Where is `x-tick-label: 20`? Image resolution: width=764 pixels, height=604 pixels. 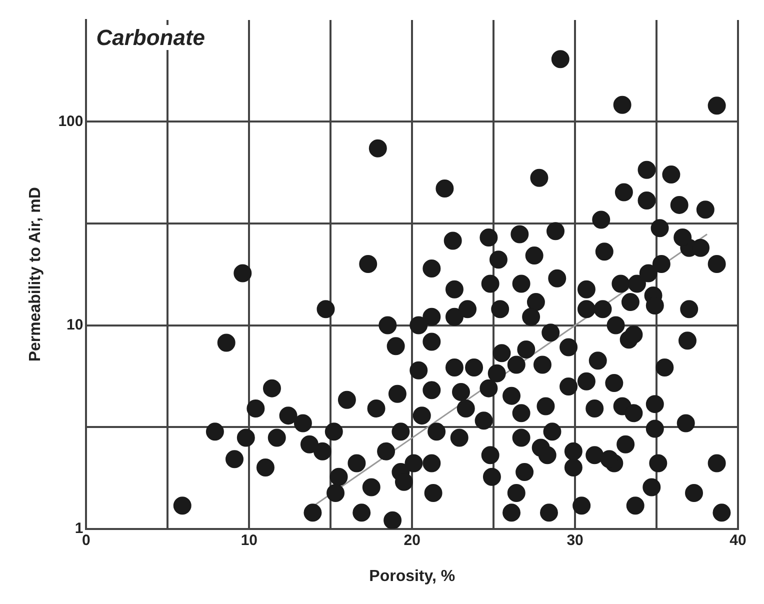 x-tick-label: 20 is located at coordinates (412, 540).